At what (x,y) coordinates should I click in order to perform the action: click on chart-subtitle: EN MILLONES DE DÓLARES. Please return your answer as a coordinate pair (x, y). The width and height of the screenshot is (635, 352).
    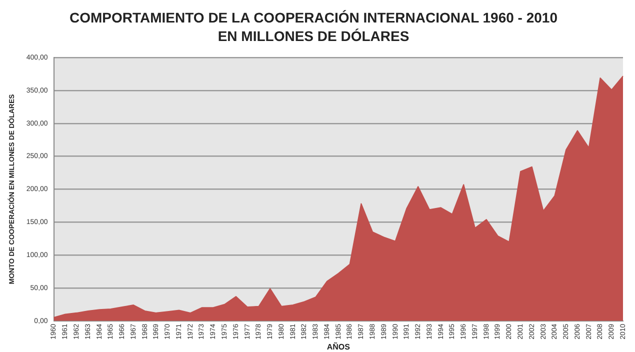
    Looking at the image, I should click on (314, 36).